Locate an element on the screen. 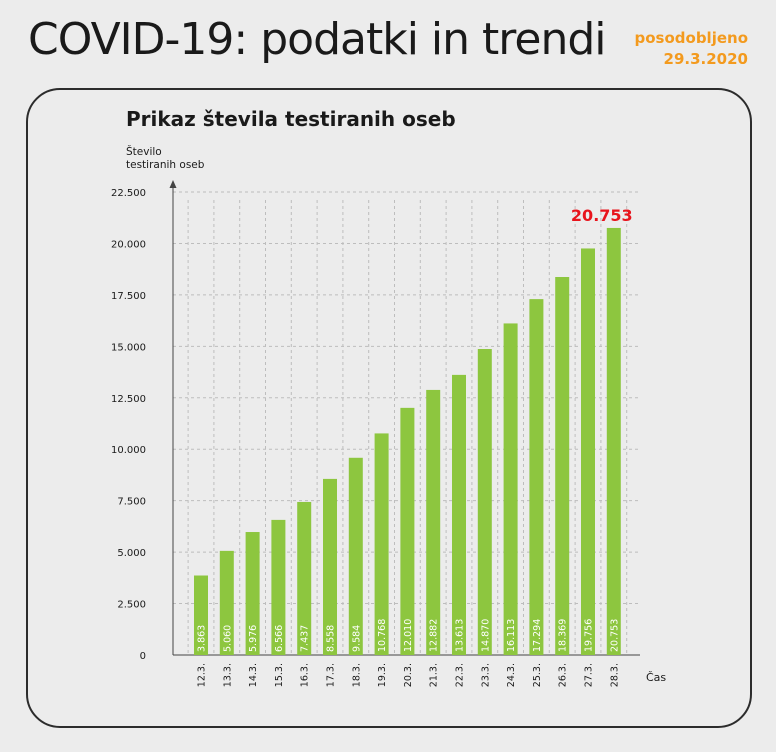 The width and height of the screenshot is (776, 752). bar-value-label: 12.882 is located at coordinates (434, 635).